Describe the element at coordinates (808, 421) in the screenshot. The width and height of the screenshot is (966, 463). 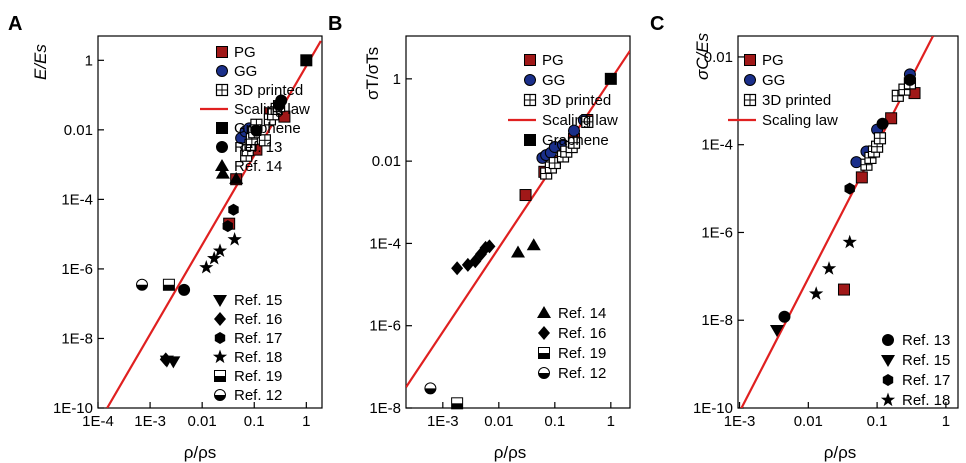
I see `panel-c-x-tick-label: 0.01` at that location.